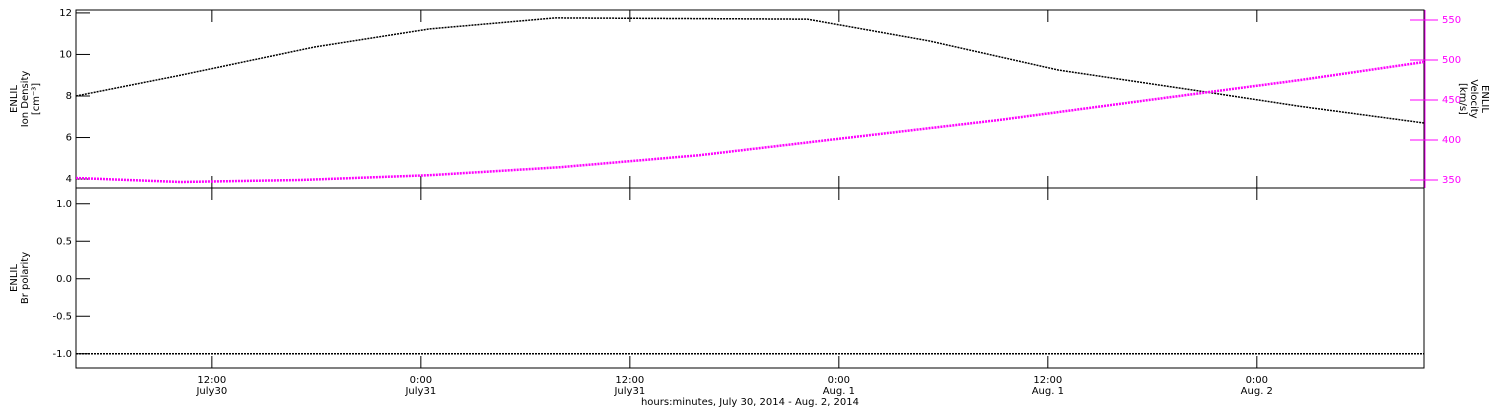  Describe the element at coordinates (25, 278) in the screenshot. I see `y-axis-label: Br polarity` at that location.